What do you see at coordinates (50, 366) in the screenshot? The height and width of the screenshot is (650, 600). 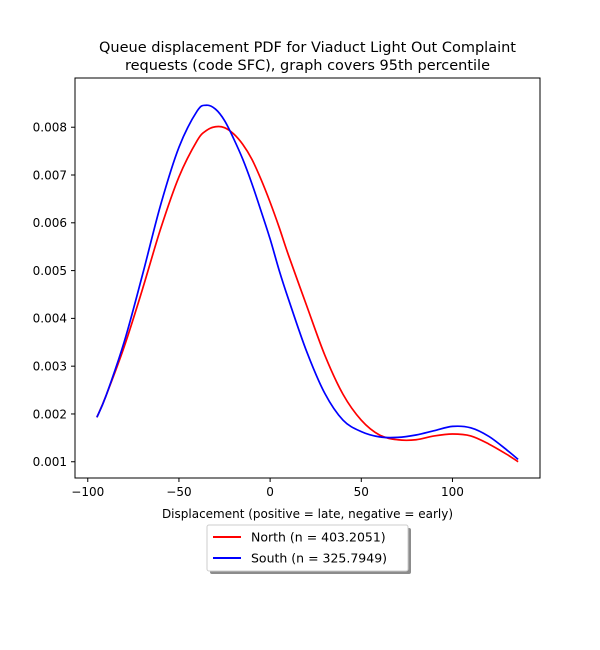 I see `y-tick-label: 0.003` at bounding box center [50, 366].